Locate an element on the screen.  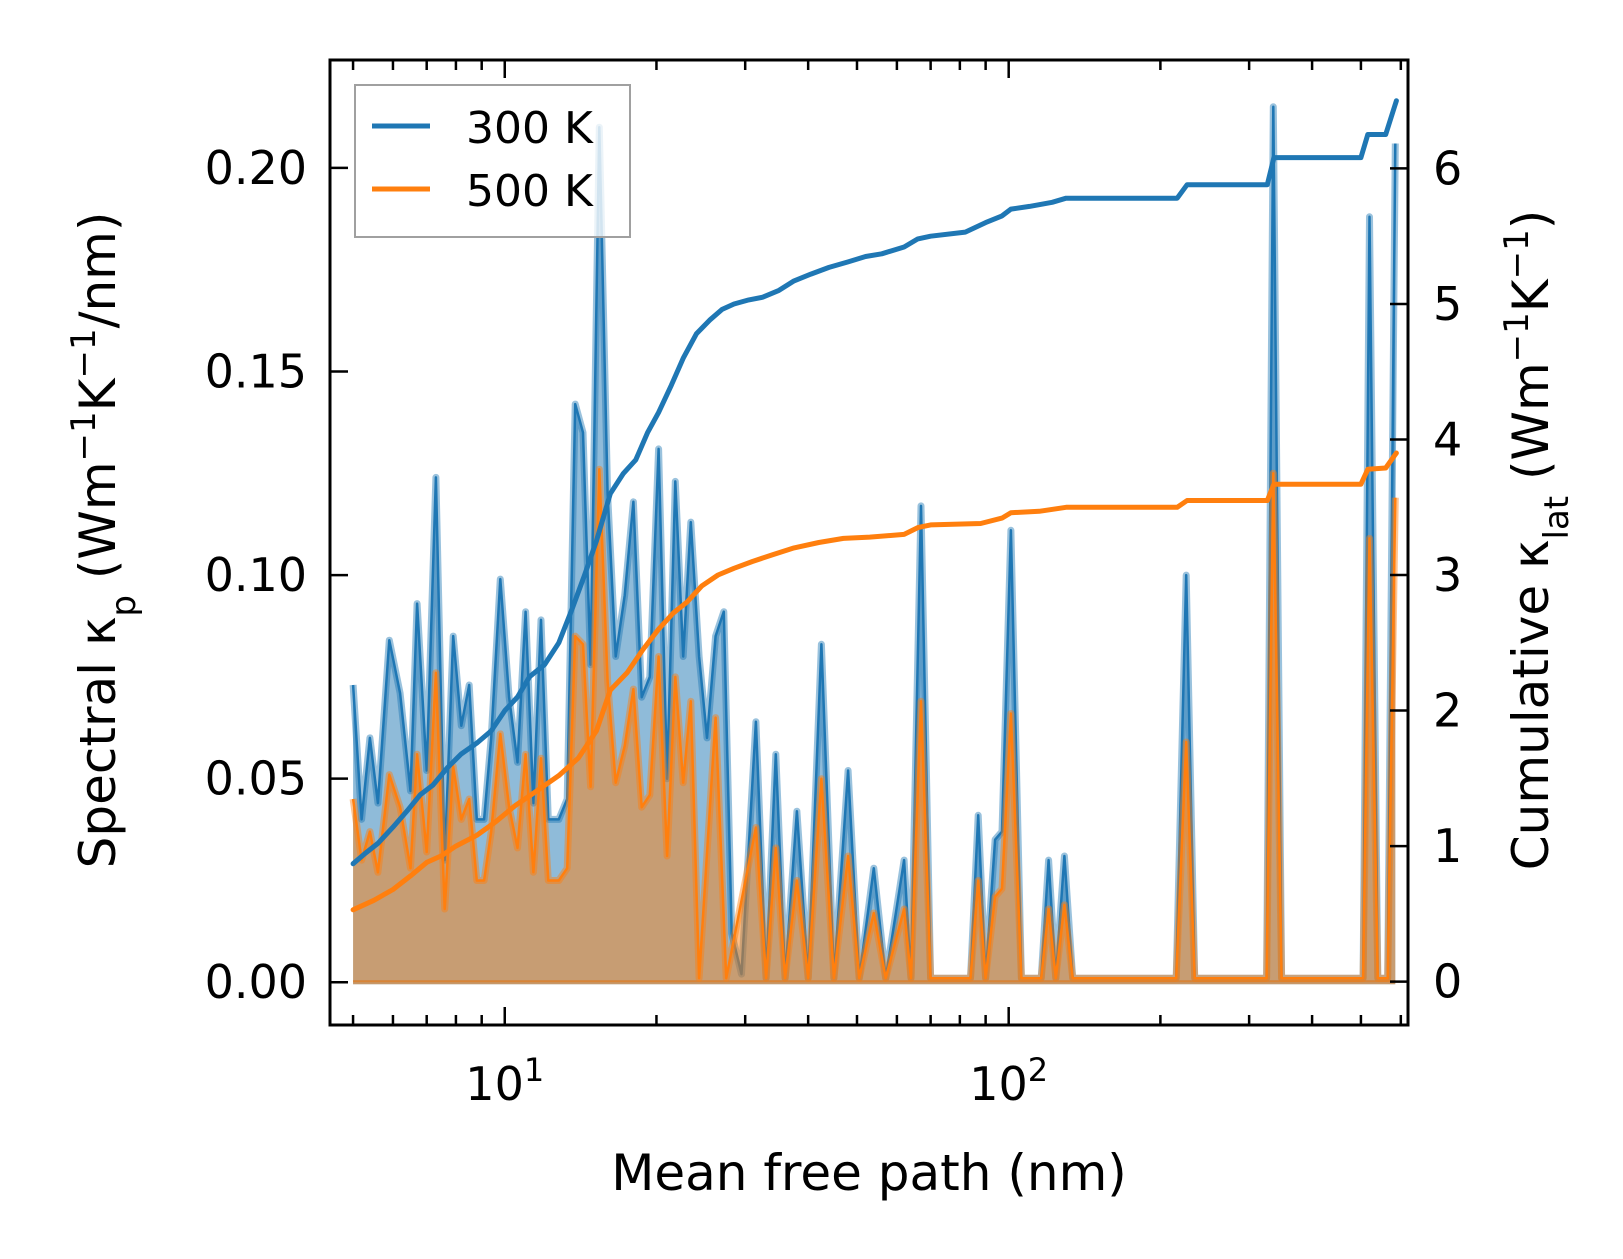
left-tick-label: 0.10 is located at coordinates (256, 575).